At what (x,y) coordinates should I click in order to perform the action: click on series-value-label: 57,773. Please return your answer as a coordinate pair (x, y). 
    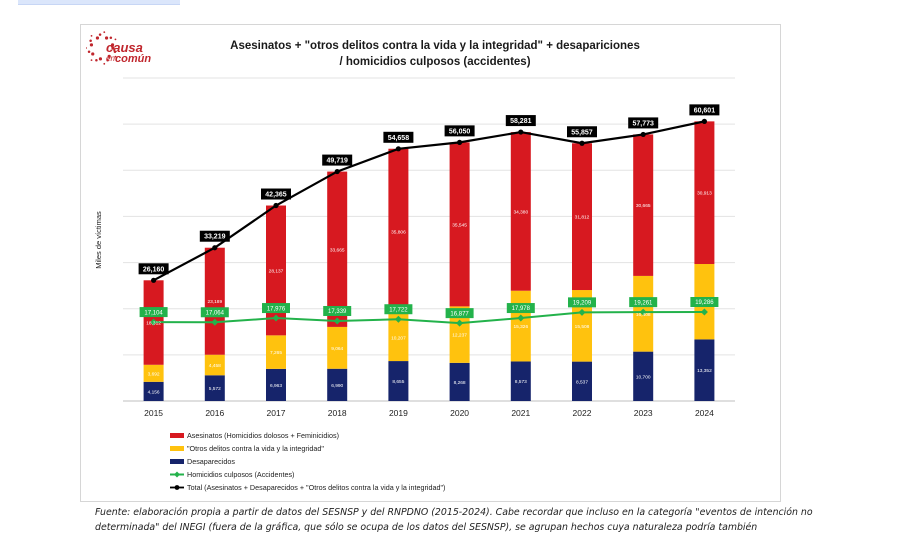
    Looking at the image, I should click on (643, 123).